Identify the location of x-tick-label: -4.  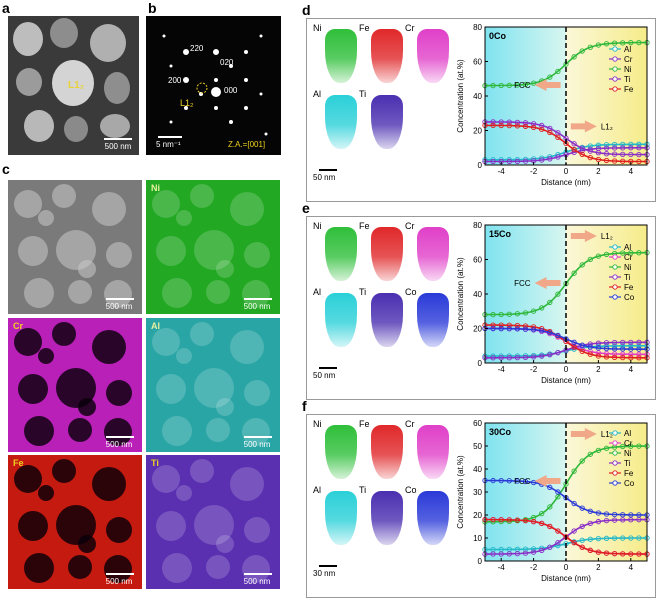
(502, 369).